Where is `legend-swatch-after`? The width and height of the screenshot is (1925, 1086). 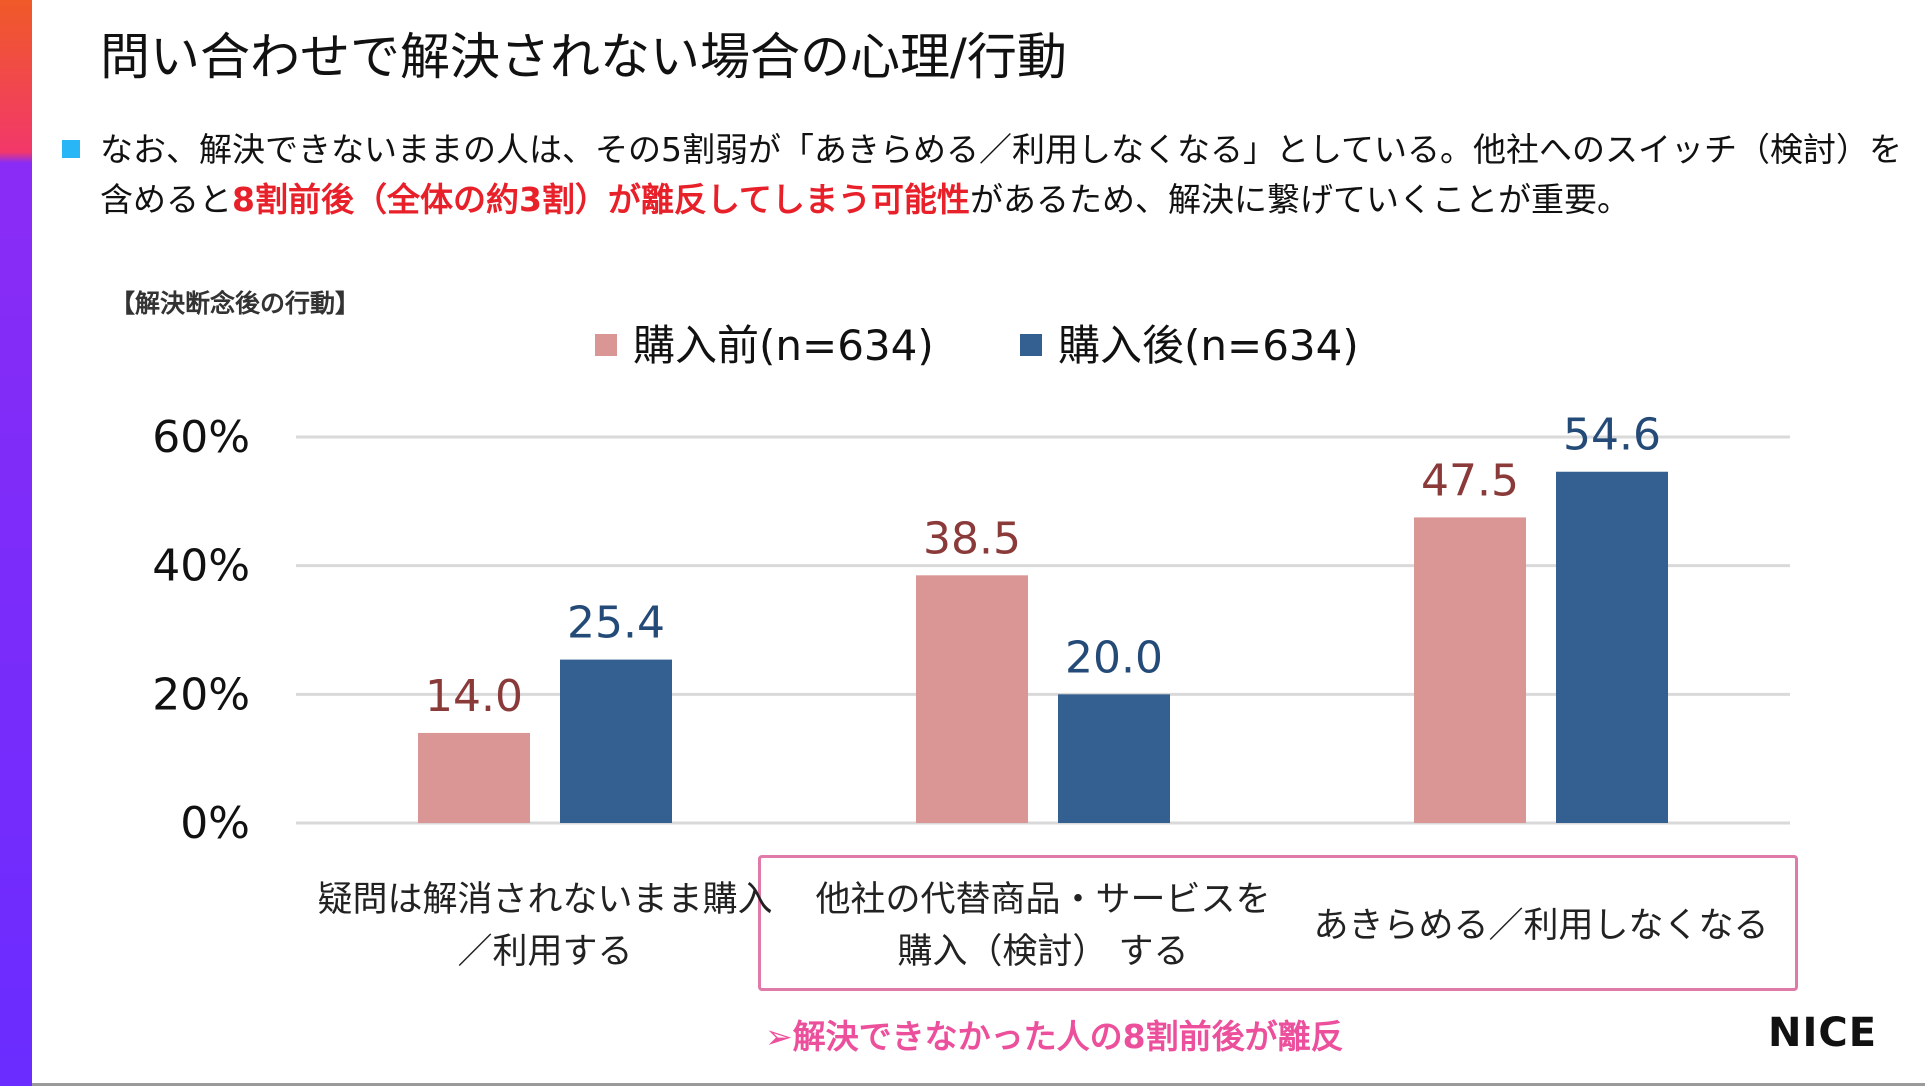
legend-swatch-after is located at coordinates (1031, 345).